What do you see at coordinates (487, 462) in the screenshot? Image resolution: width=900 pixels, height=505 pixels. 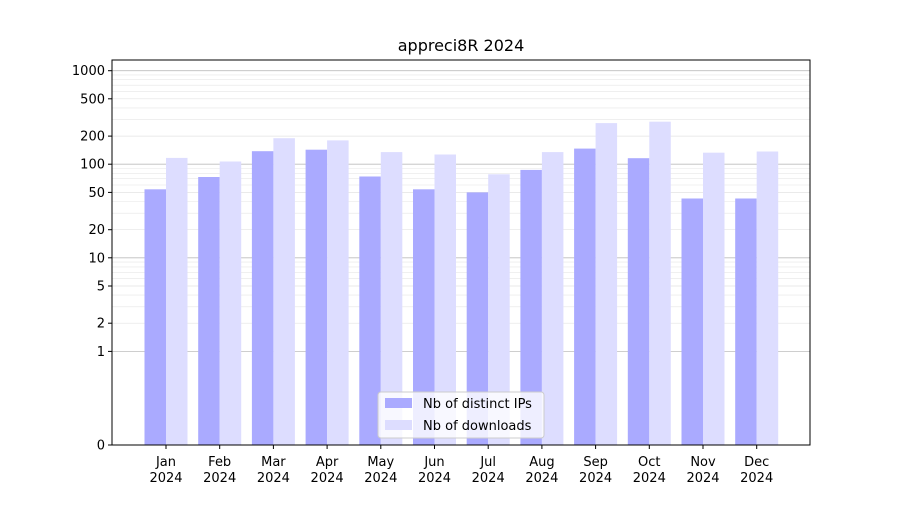 I see `x-tick-label-month: Jul` at bounding box center [487, 462].